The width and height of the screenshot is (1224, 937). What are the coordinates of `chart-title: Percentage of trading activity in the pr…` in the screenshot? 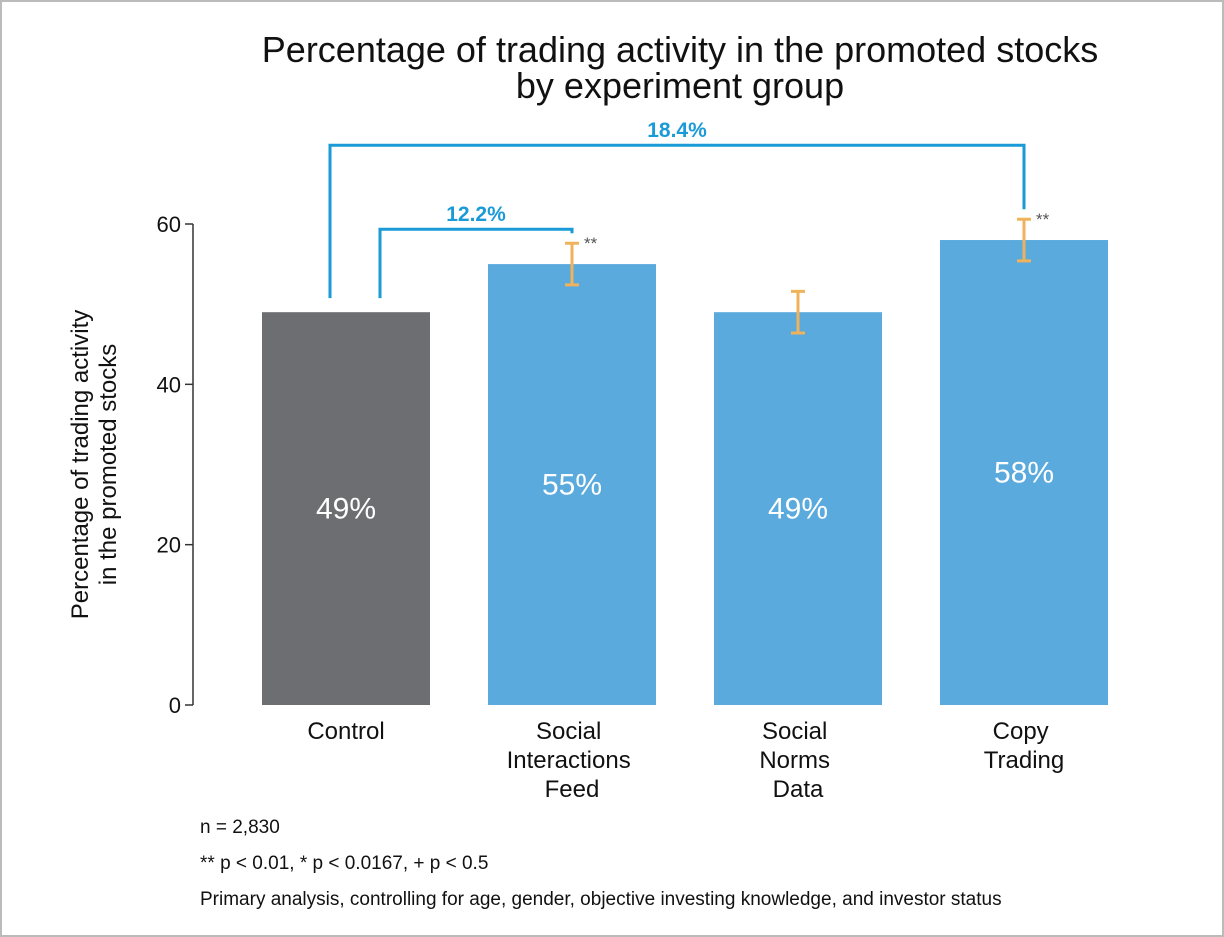 It's located at (680, 49).